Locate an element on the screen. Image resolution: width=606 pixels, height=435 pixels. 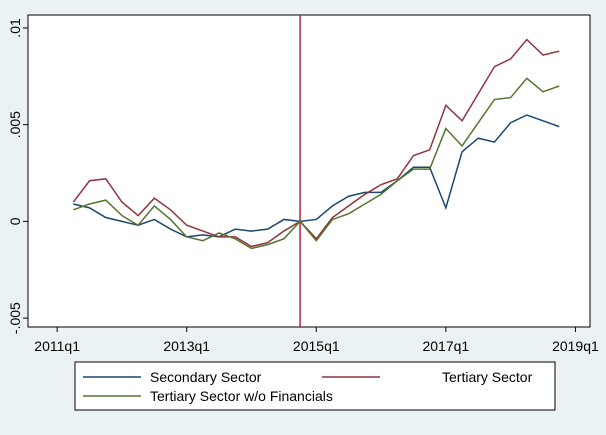
legend-label: Tertiary Sector is located at coordinates (487, 377).